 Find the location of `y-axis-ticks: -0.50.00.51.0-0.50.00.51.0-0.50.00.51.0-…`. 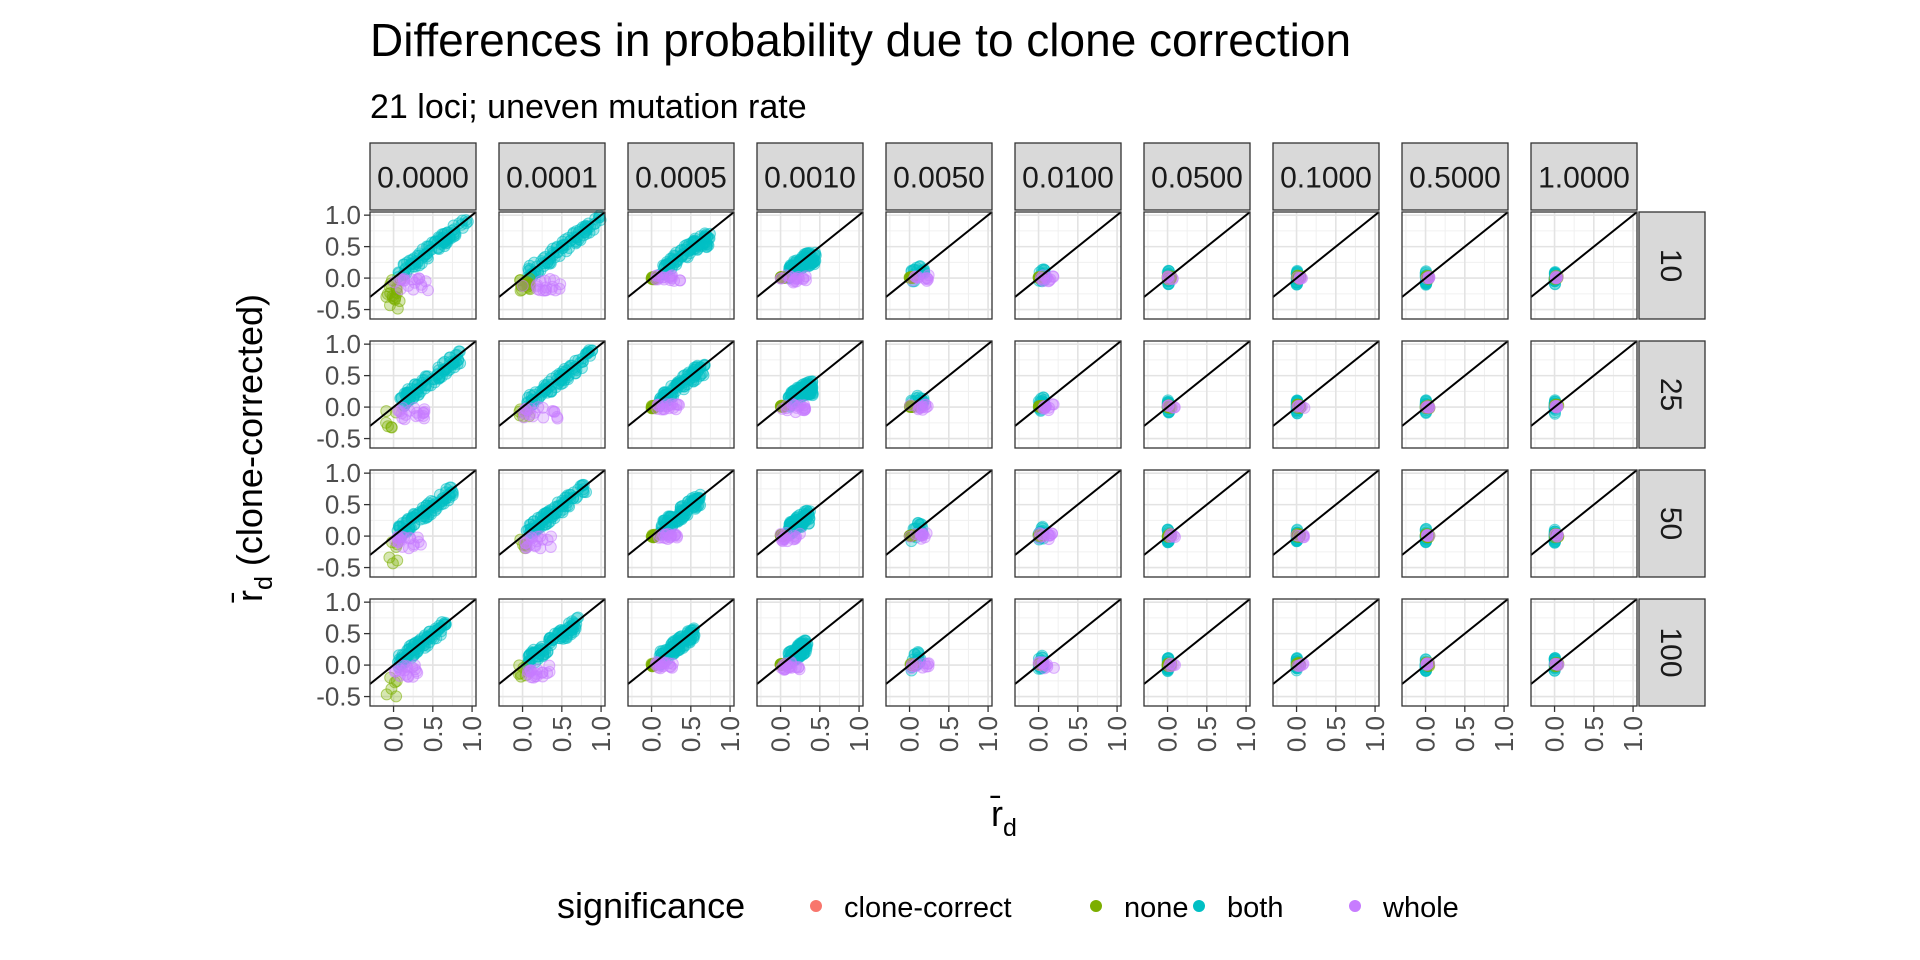

y-axis-ticks: -0.50.00.51.0-0.50.00.51.0-0.50.00.51.0-… is located at coordinates (343, 456).